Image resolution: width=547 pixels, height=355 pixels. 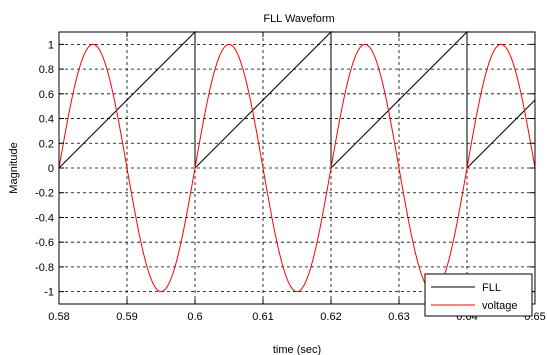 I want to click on x-tick-label: 0.63, so click(x=398, y=317).